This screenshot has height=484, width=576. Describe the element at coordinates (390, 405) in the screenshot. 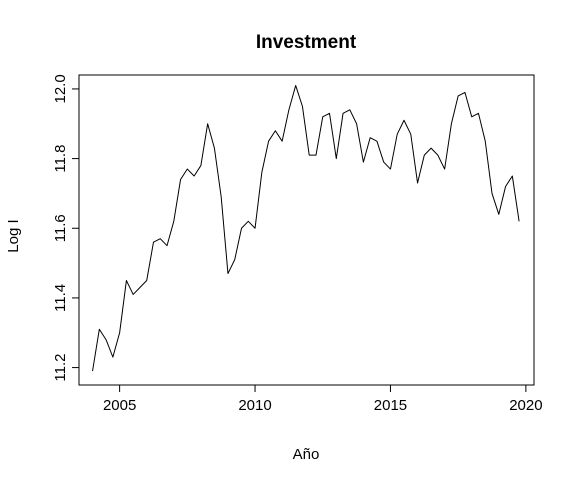

I see `x-tick-label: 2015` at that location.